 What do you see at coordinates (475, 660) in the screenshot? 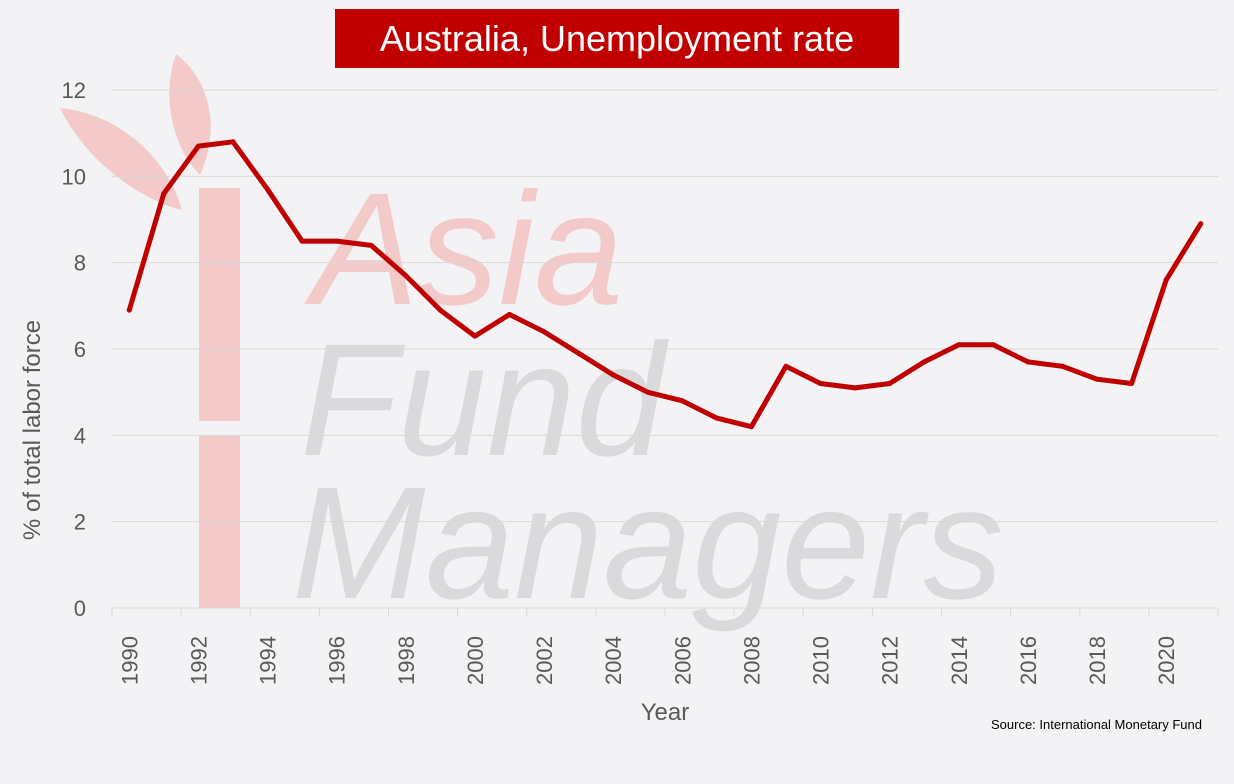
I see `x-tick-label: 2000` at bounding box center [475, 660].